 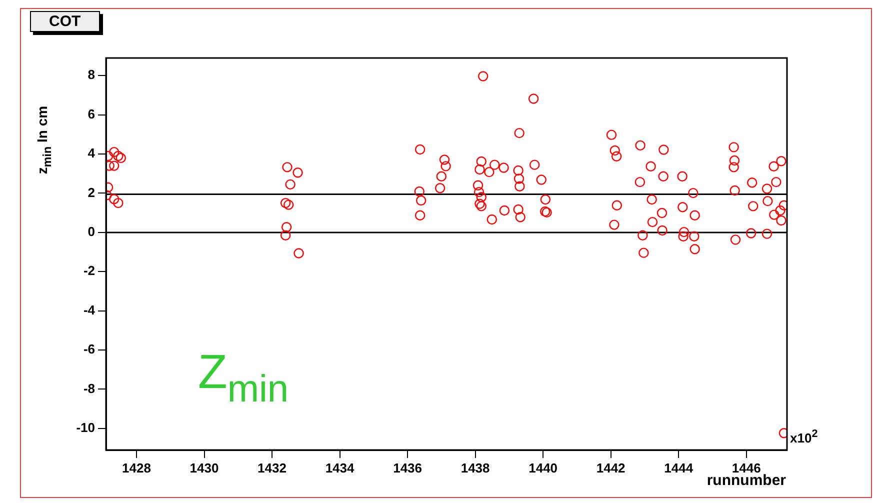 What do you see at coordinates (91, 192) in the screenshot?
I see `y-tick-label: 2` at bounding box center [91, 192].